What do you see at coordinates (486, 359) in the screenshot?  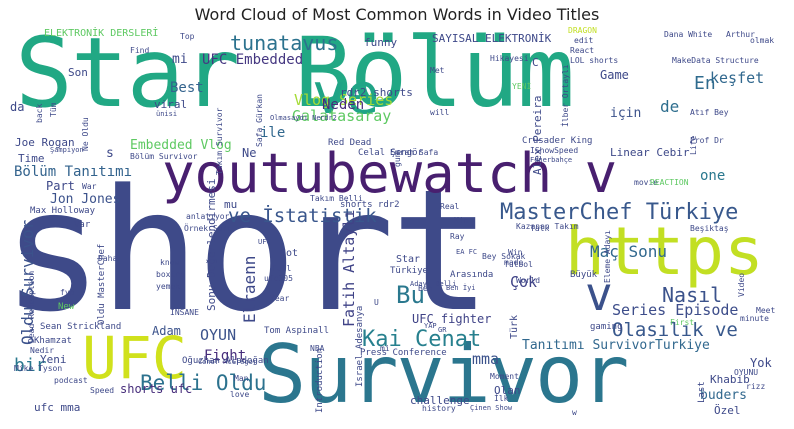 I see `word: mma` at bounding box center [486, 359].